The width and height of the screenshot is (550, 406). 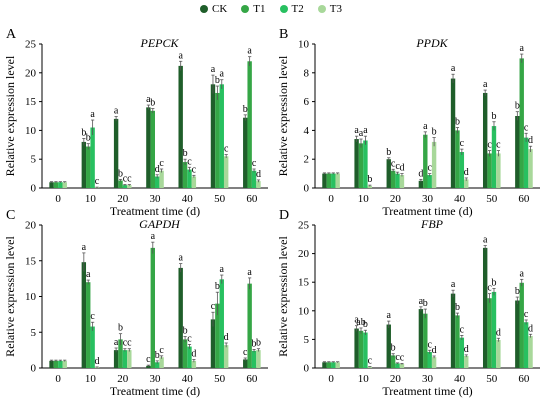 What do you see at coordinates (34, 333) in the screenshot?
I see `panel-c-y-tick-label: 5` at bounding box center [34, 333].